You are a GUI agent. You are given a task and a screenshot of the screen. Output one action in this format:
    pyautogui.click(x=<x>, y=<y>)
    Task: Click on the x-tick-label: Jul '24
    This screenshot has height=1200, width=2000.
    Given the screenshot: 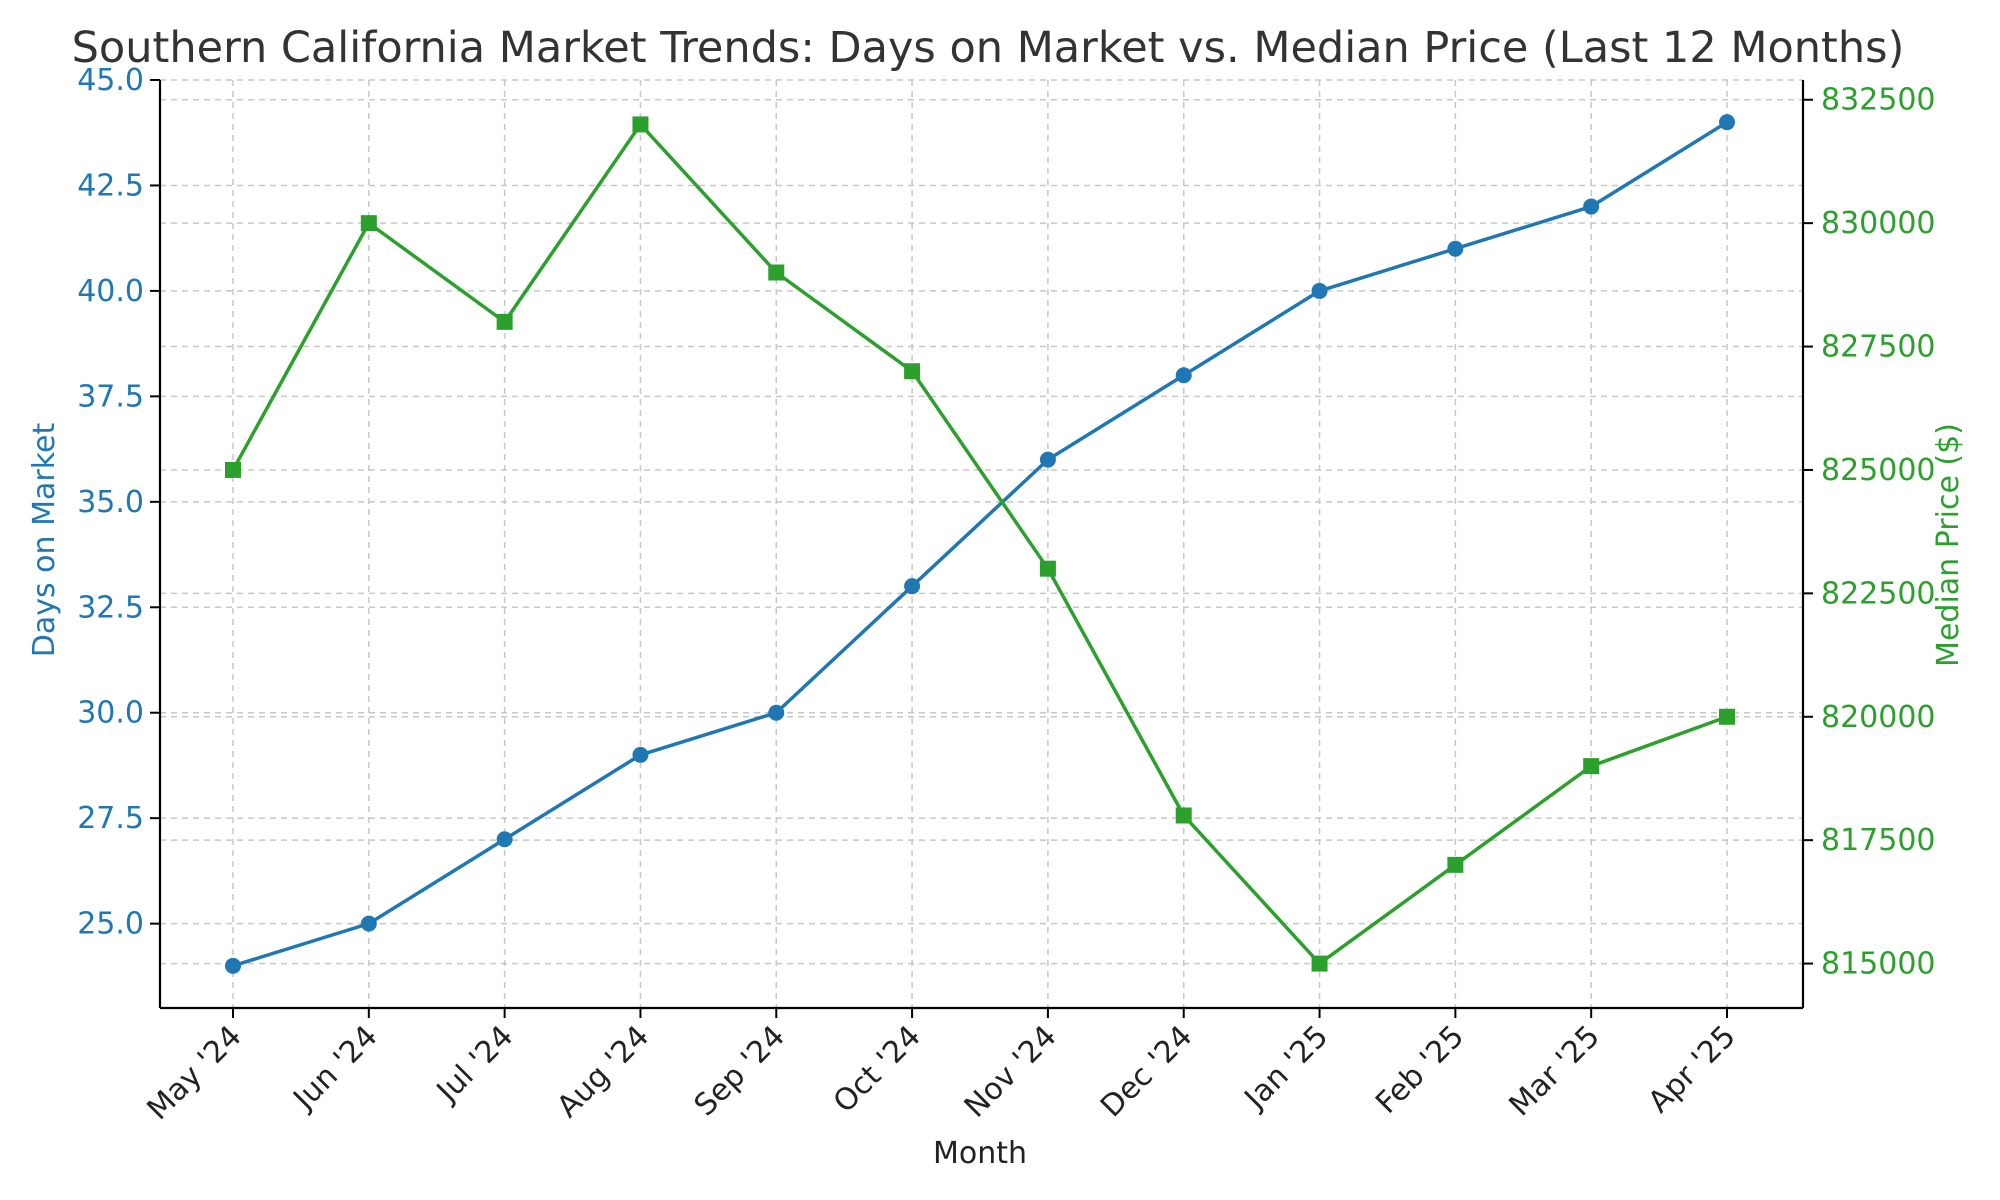 What is the action you would take?
    pyautogui.click(x=474, y=1064)
    